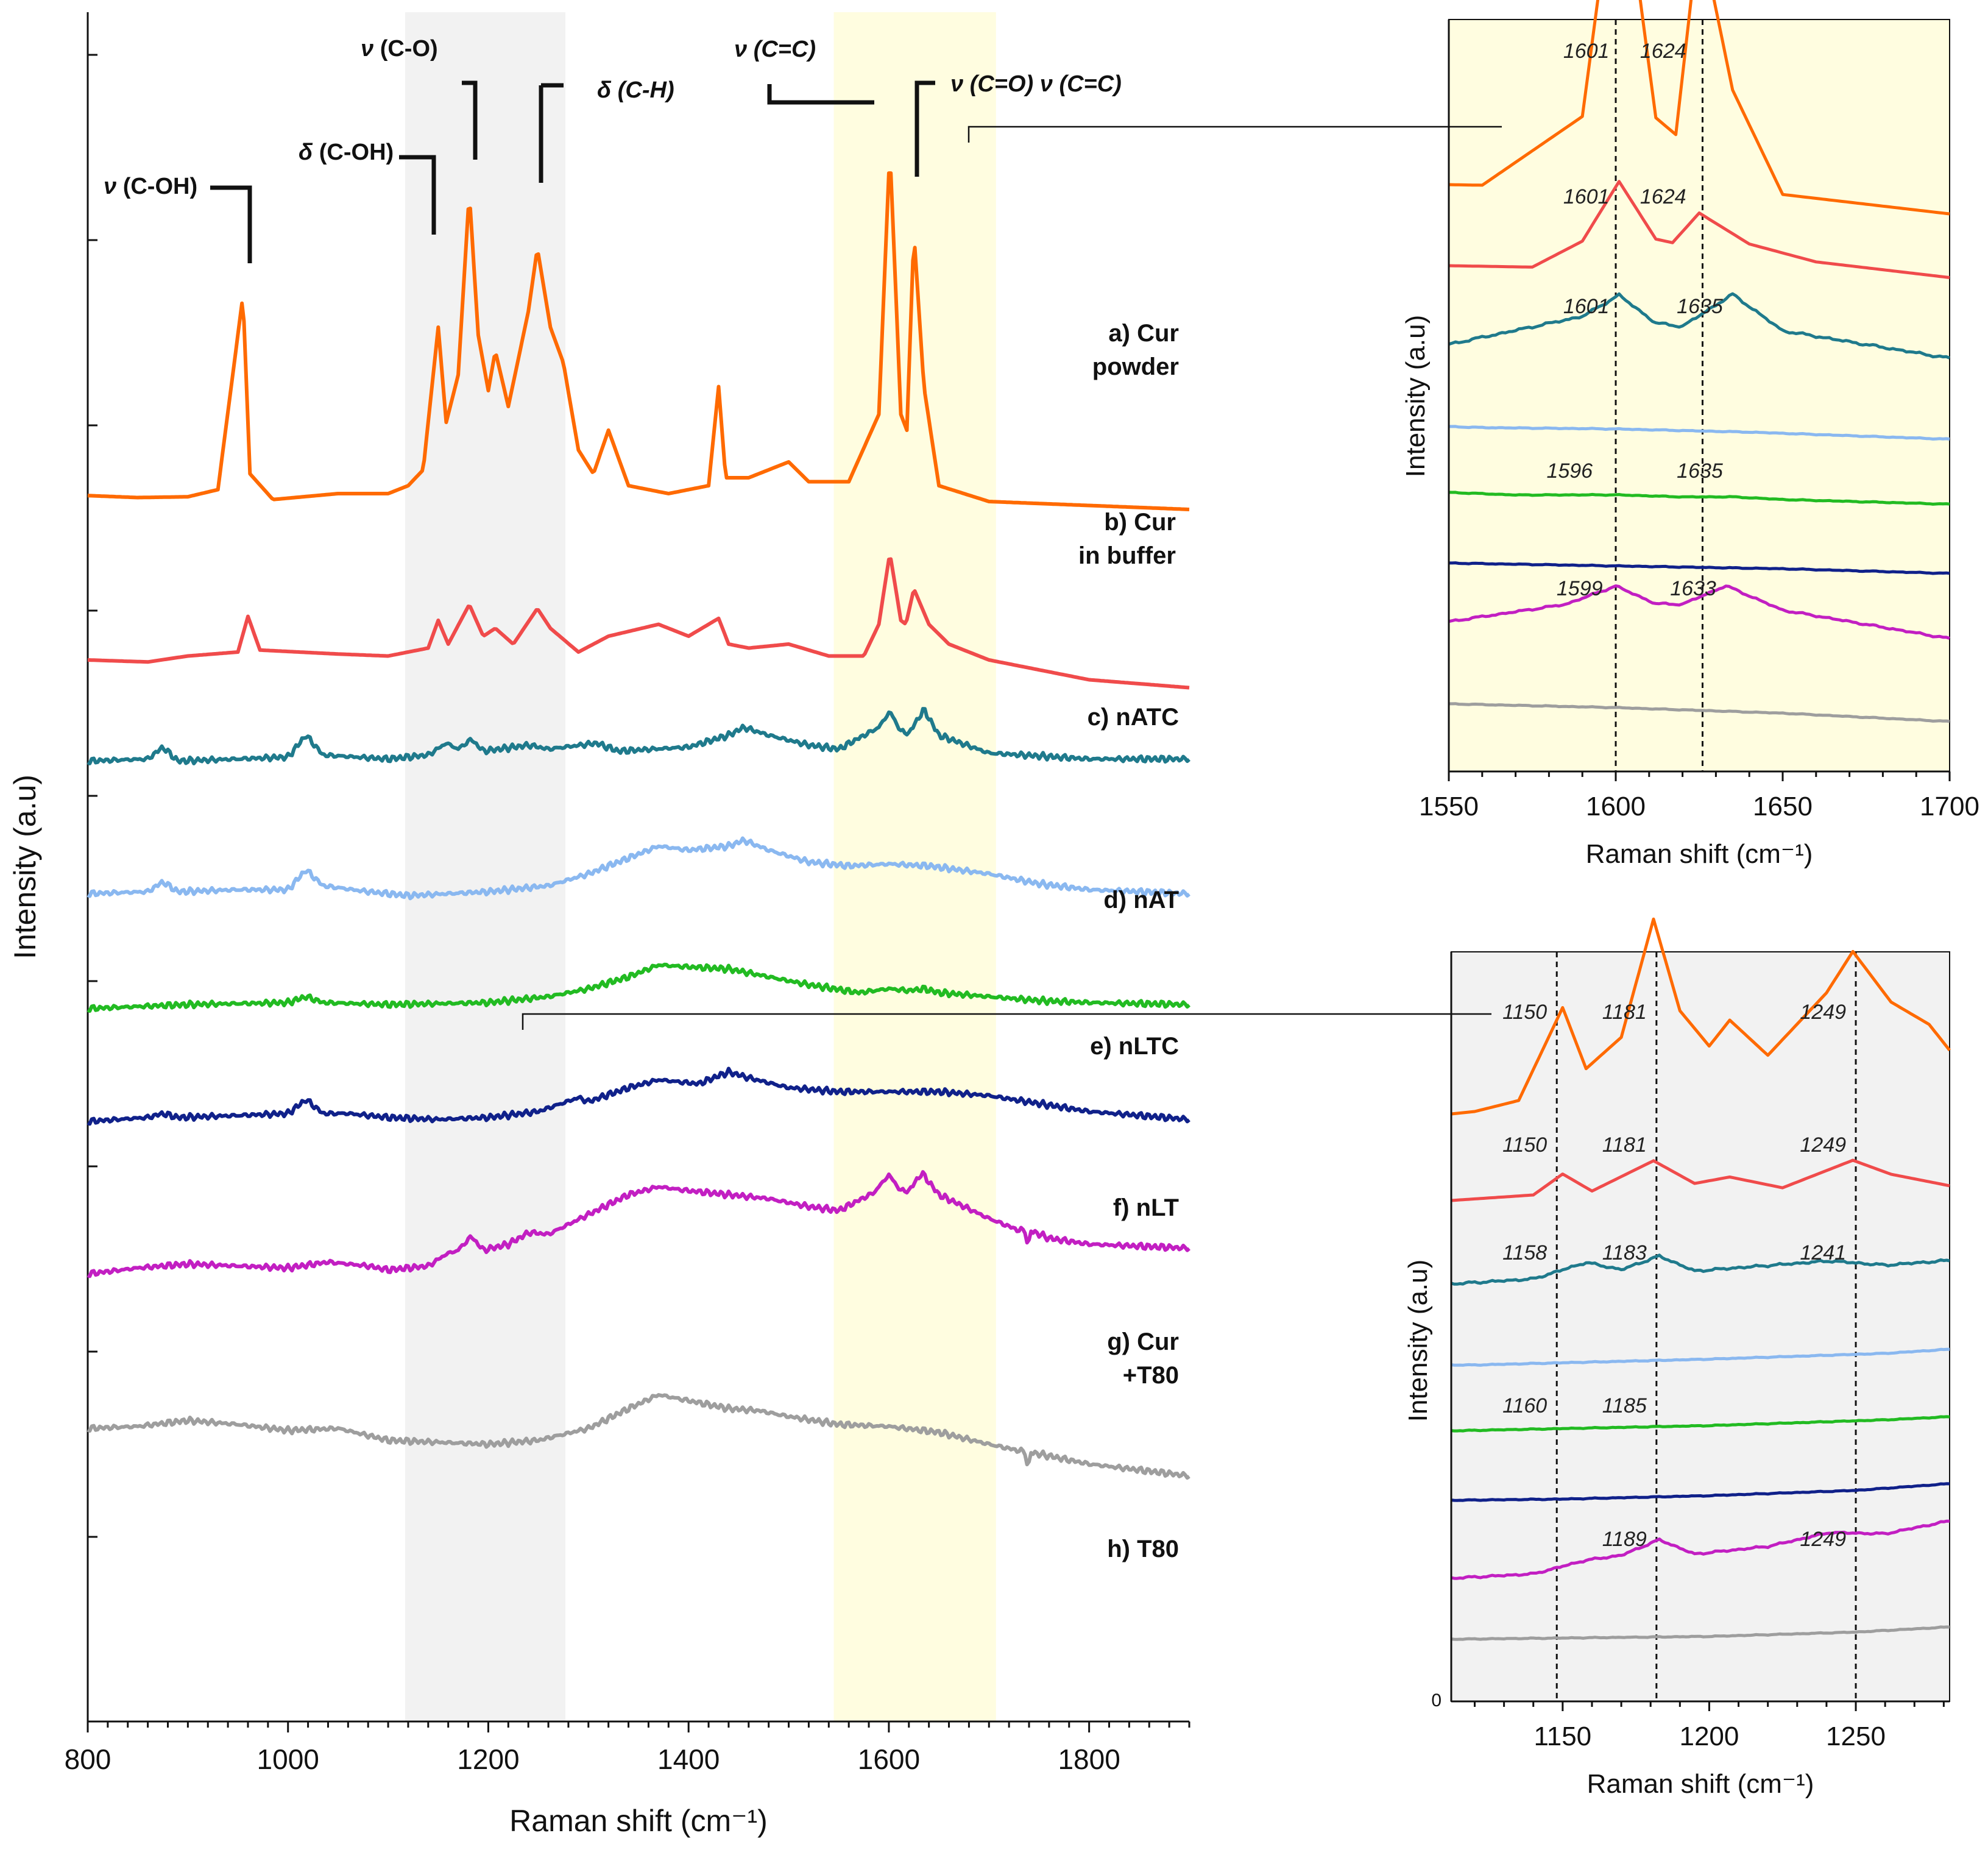  What do you see at coordinates (1783, 806) in the screenshot?
I see `inset-x-tick-label: 1650` at bounding box center [1783, 806].